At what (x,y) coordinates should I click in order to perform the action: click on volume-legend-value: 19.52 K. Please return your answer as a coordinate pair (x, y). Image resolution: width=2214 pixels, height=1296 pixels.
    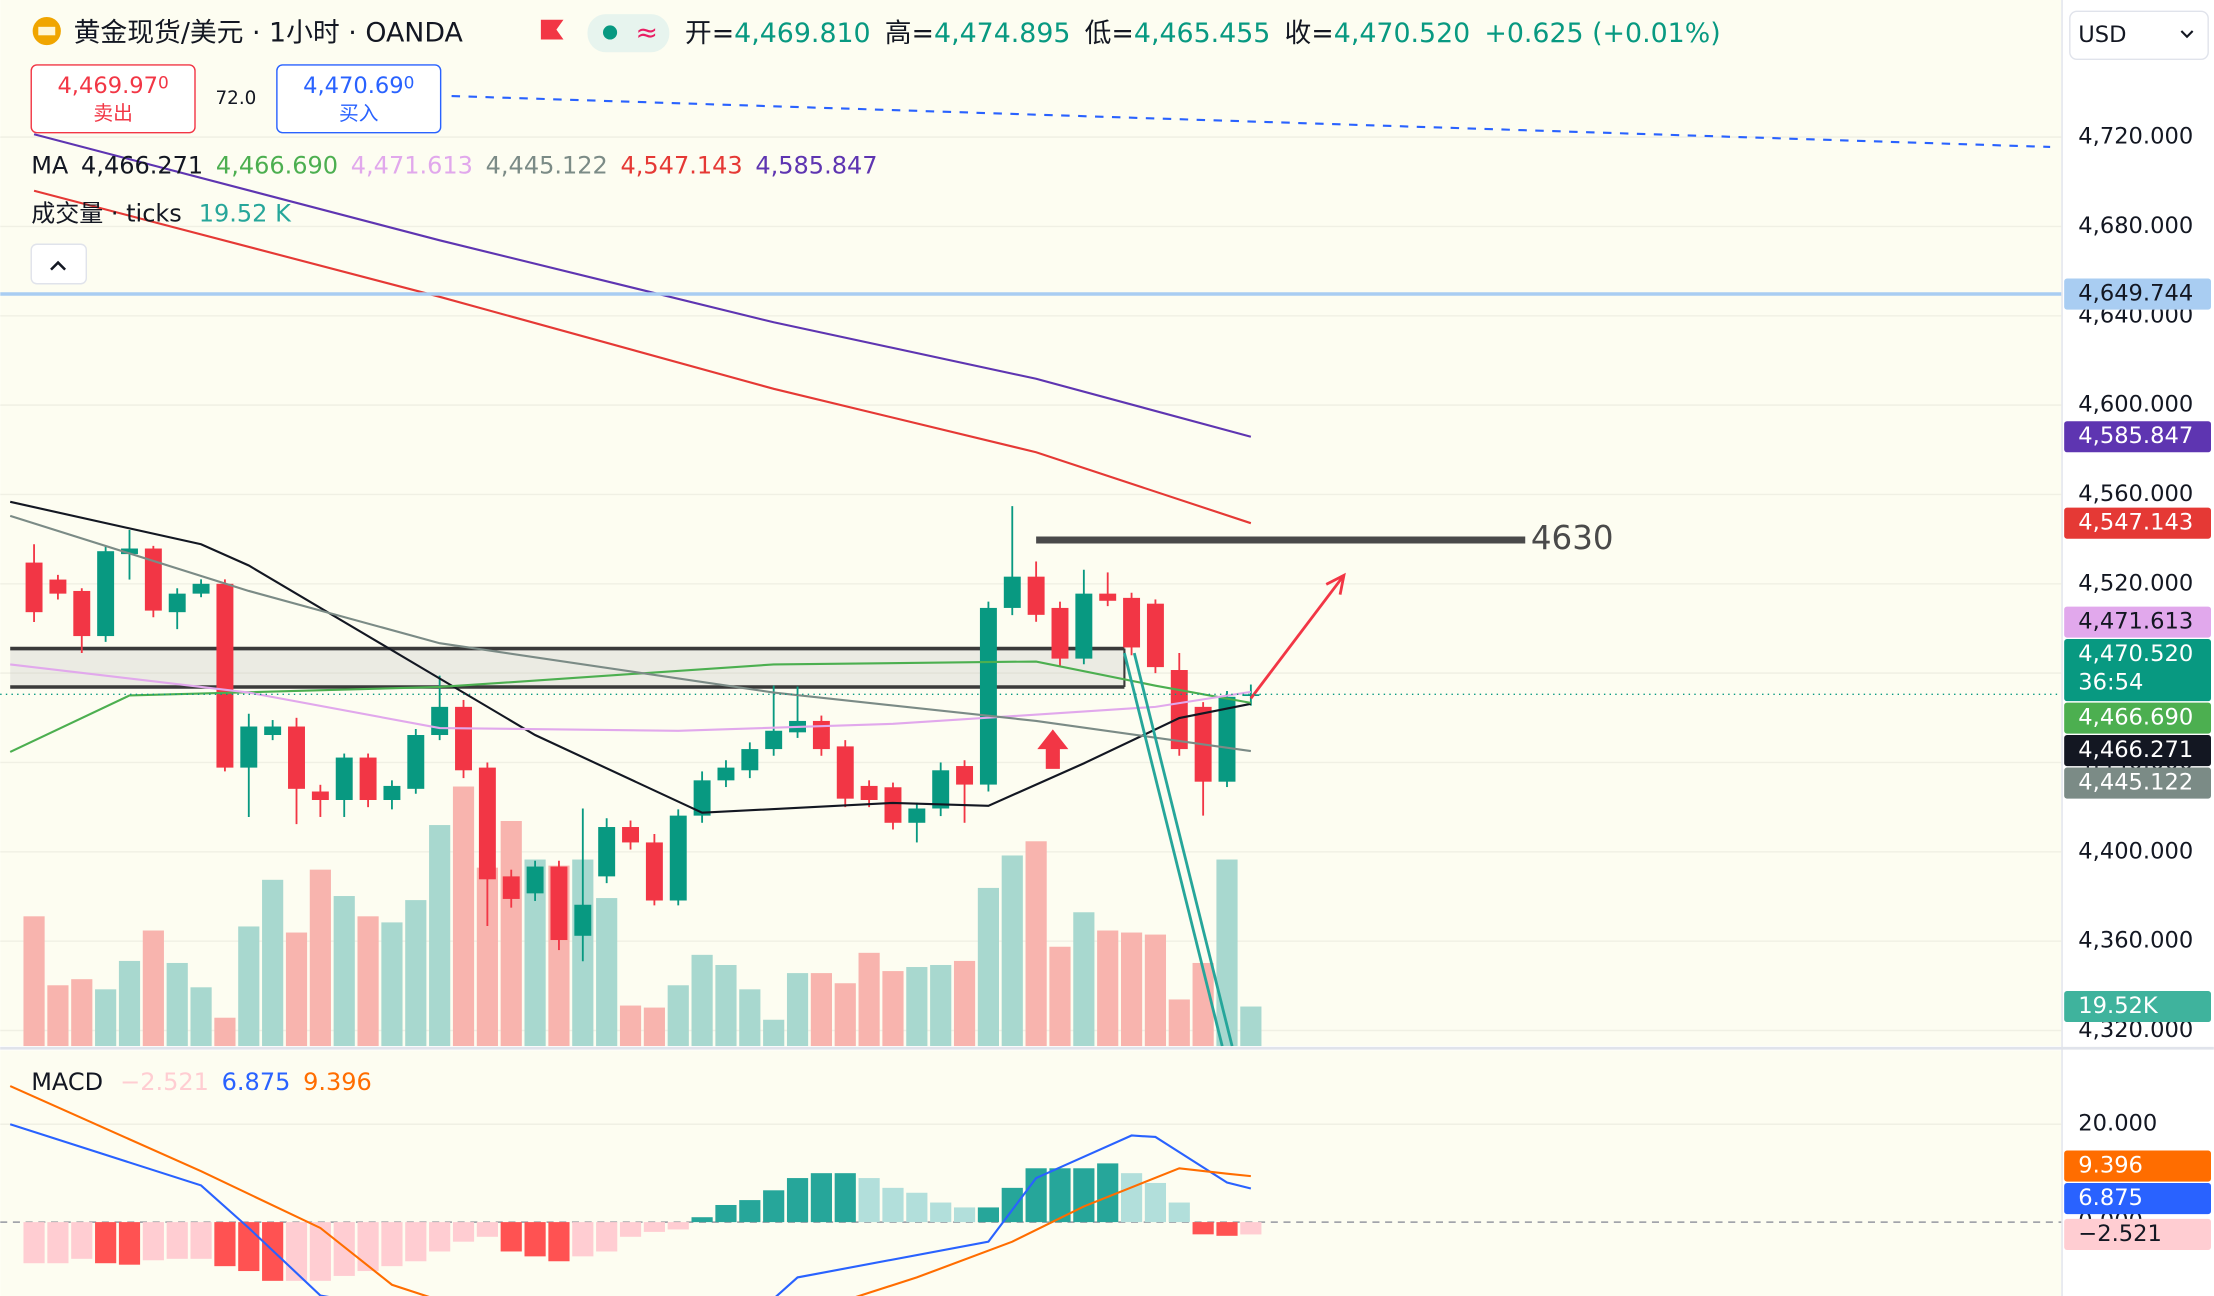
    Looking at the image, I should click on (245, 214).